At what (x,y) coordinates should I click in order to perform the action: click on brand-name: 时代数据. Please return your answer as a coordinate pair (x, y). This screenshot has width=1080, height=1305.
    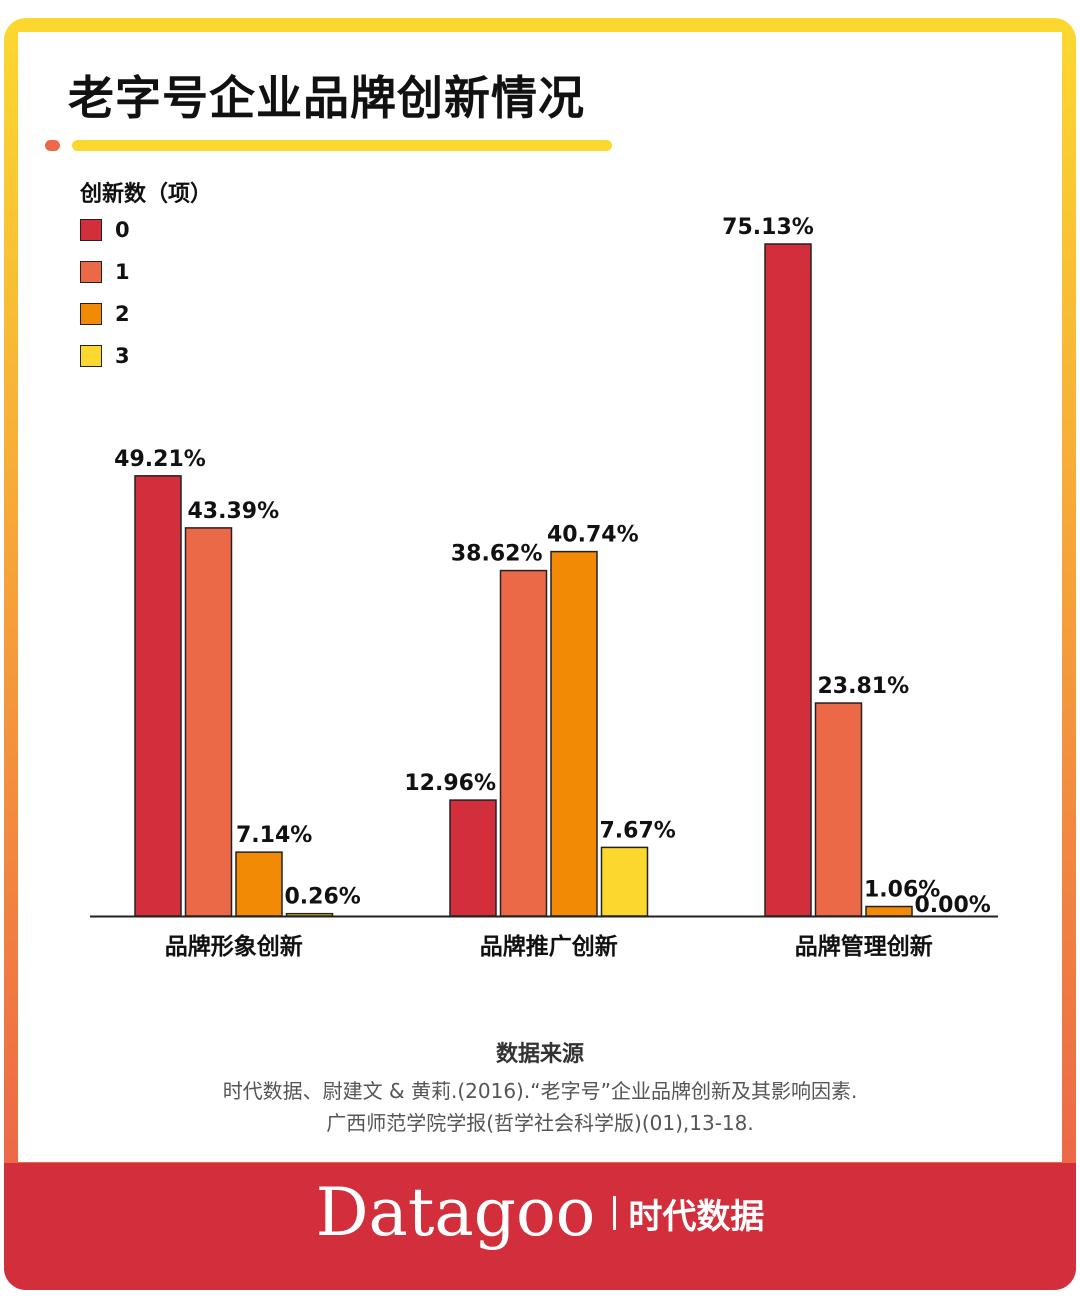
    Looking at the image, I should click on (696, 1216).